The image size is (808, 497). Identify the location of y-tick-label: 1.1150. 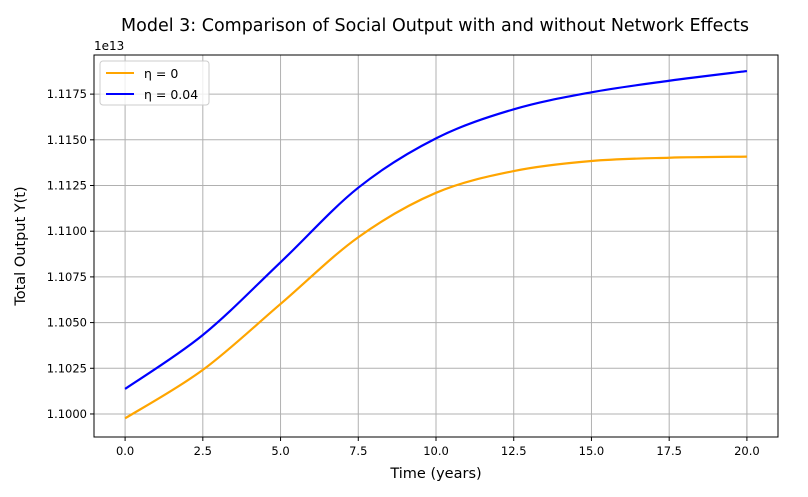
(67, 140).